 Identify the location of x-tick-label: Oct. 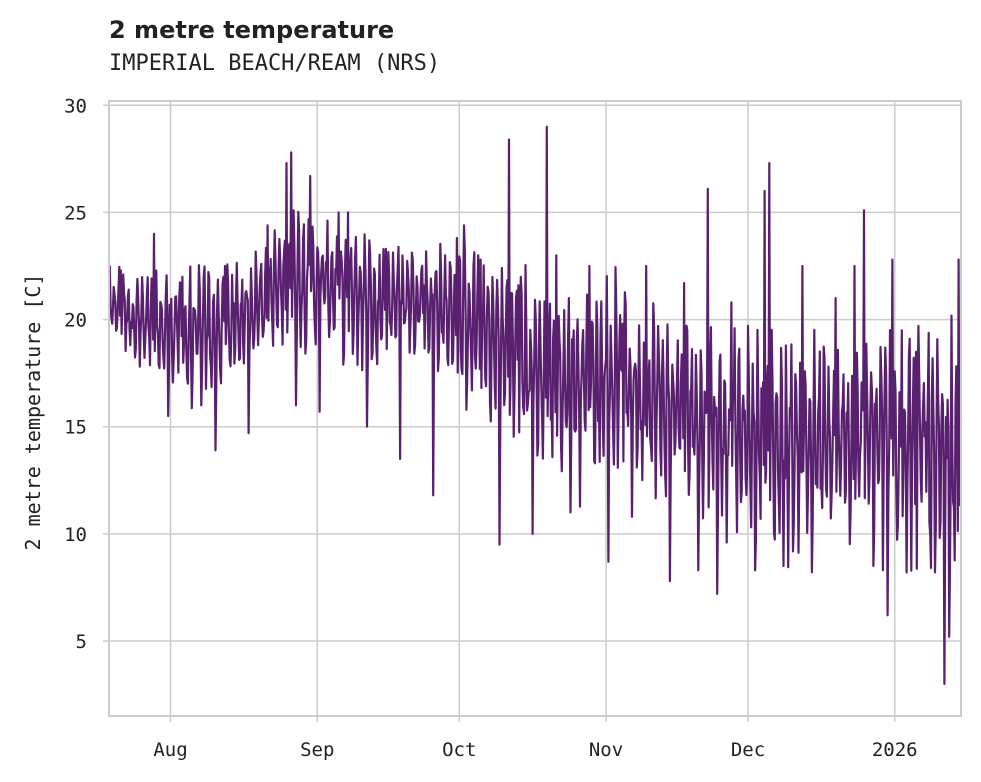
(459, 750).